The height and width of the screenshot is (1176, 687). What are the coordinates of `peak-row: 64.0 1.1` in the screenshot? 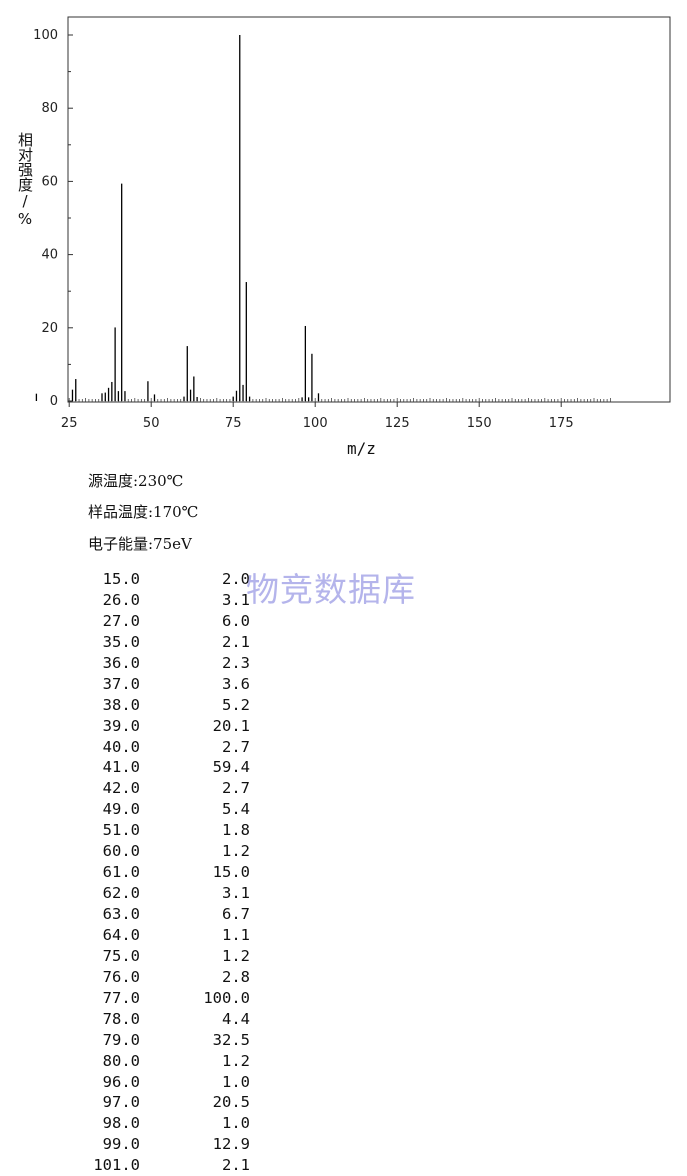 It's located at (168, 935).